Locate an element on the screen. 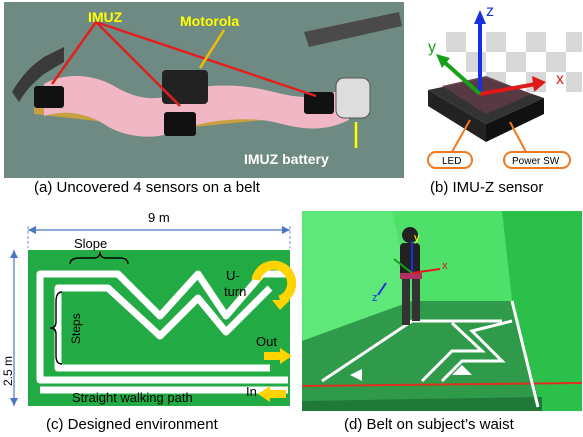  motorola-label: Motorola is located at coordinates (209, 21).